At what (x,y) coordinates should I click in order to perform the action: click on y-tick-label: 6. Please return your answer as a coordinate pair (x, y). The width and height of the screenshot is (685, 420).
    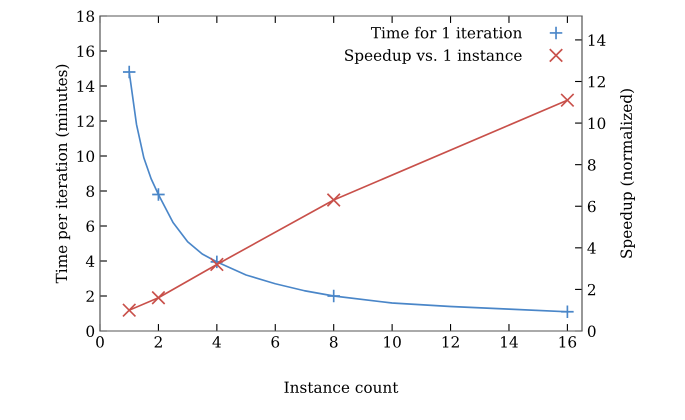
    Looking at the image, I should click on (90, 226).